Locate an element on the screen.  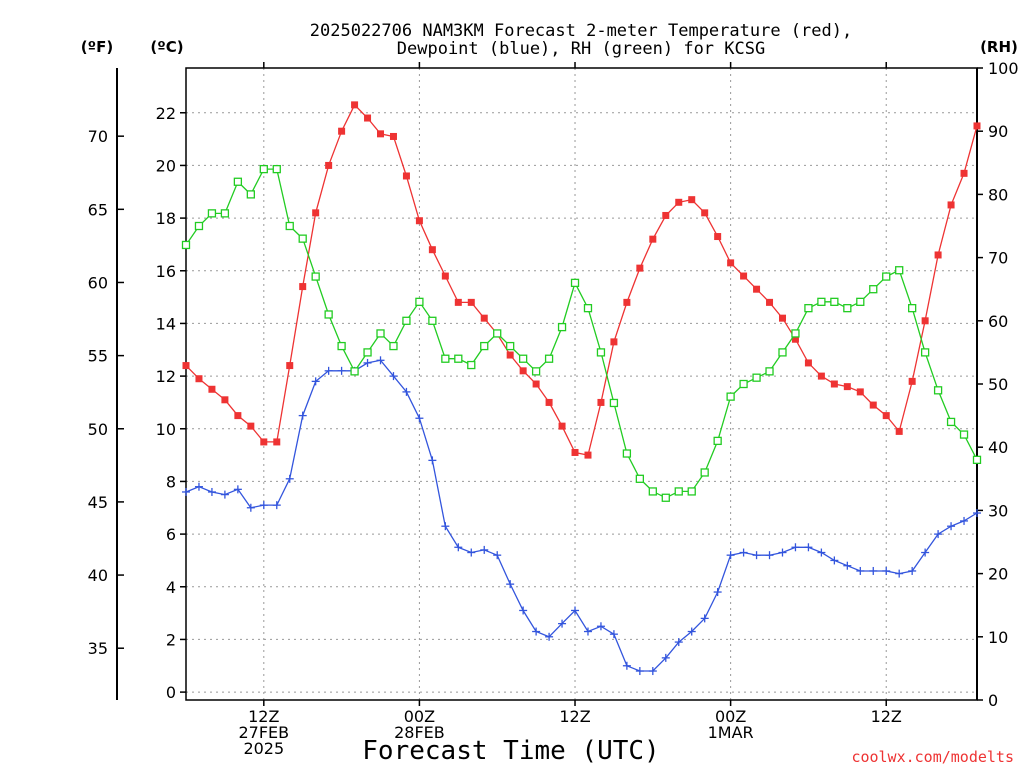
fahrenheit-tick-label: 60 is located at coordinates (98, 282).